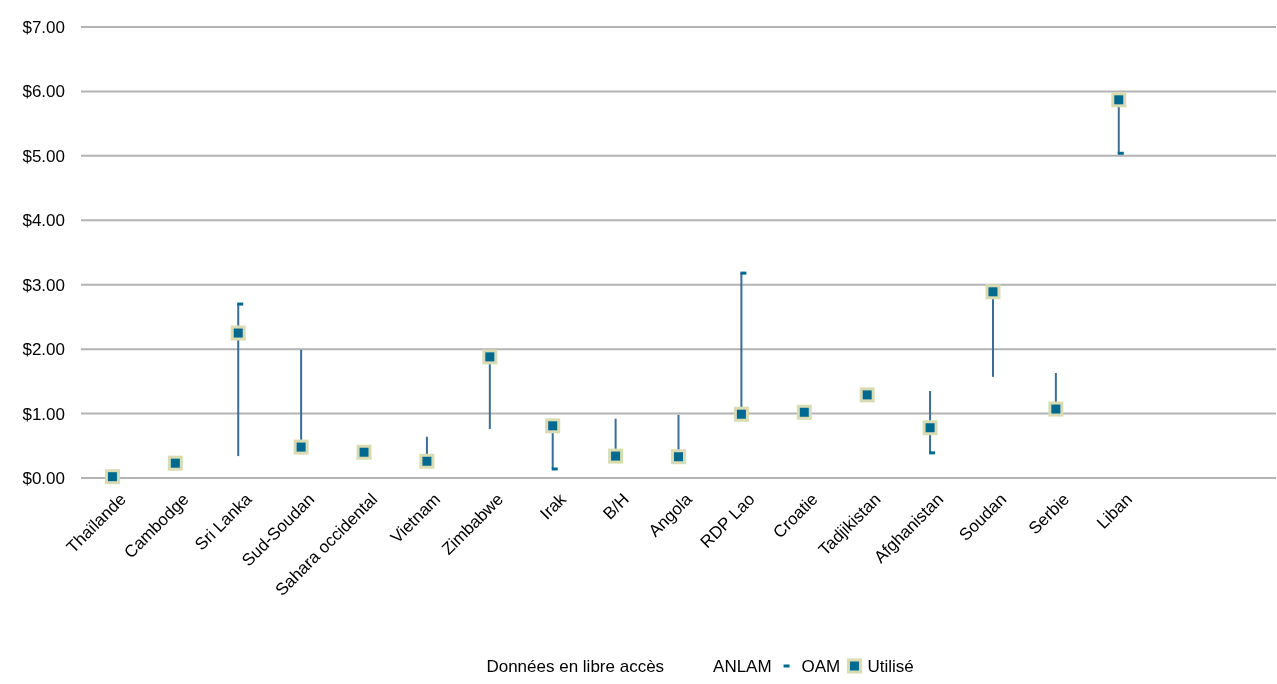 The height and width of the screenshot is (684, 1277). Describe the element at coordinates (616, 506) in the screenshot. I see `x-tick-label: B/H` at that location.